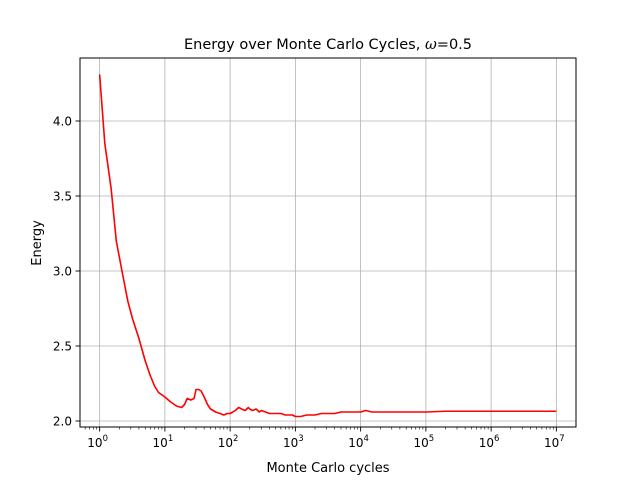 This screenshot has height=480, width=640. I want to click on x-tick-label-0: 10⁰, so click(97, 442).